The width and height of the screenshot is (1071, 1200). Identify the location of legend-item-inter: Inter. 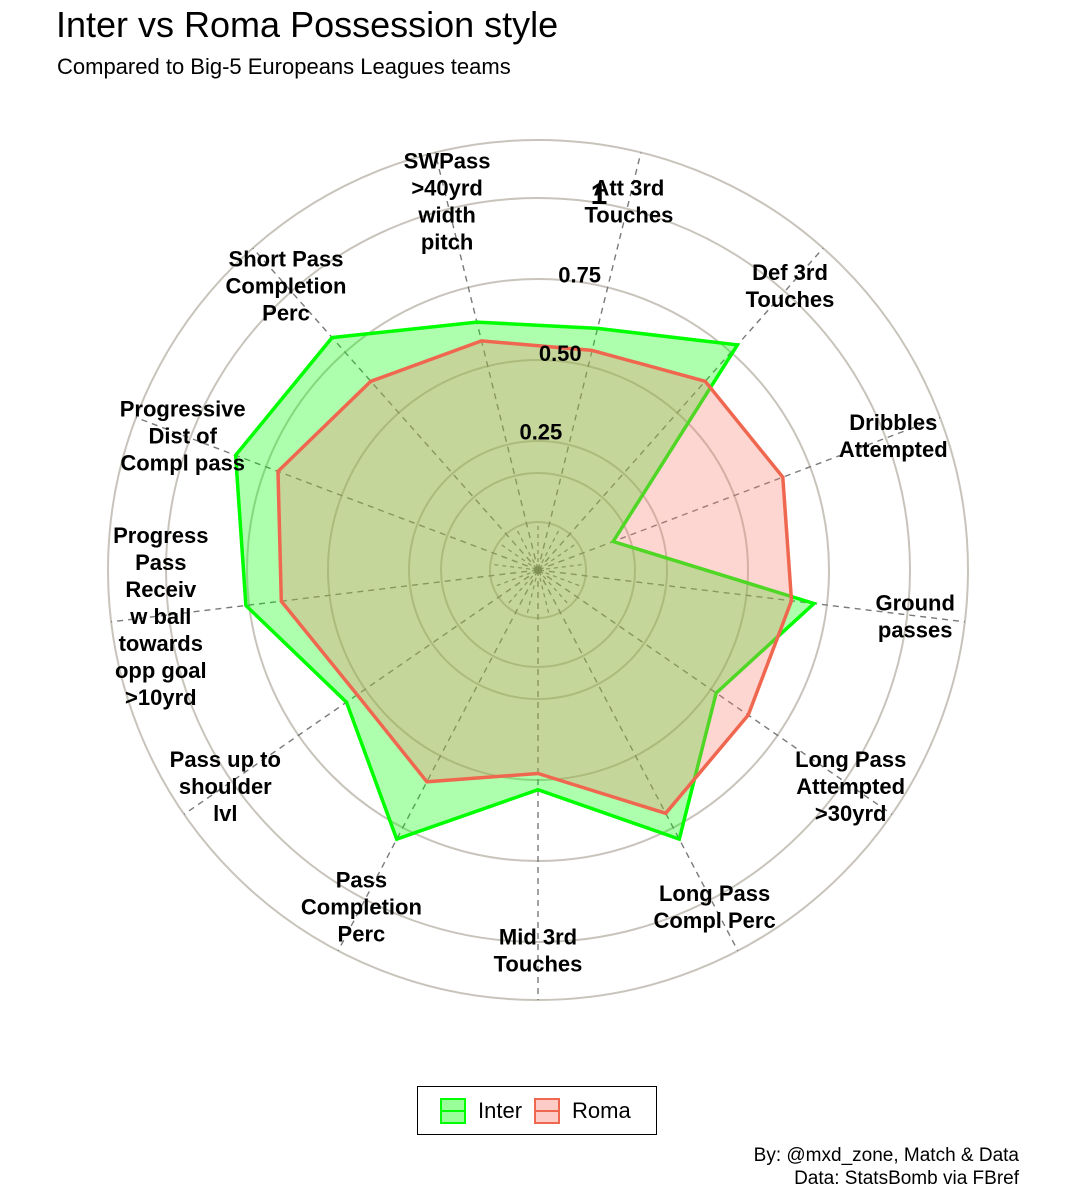
(481, 1110).